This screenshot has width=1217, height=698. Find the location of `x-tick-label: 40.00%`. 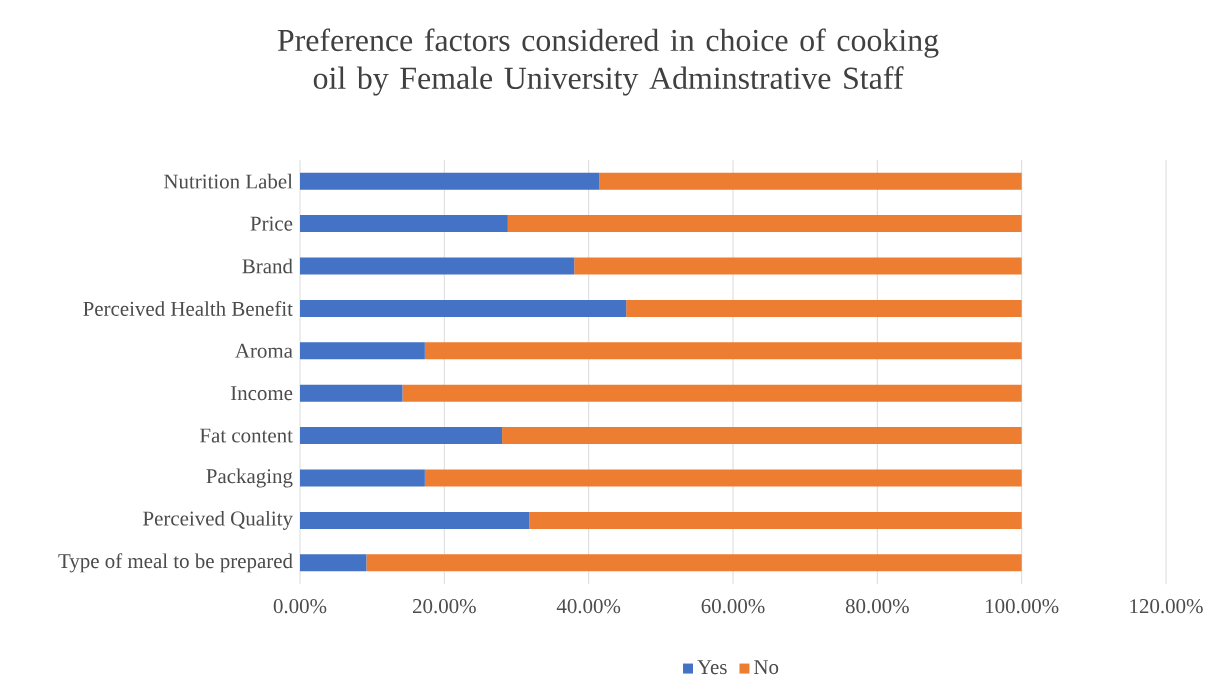

x-tick-label: 40.00% is located at coordinates (588, 606).